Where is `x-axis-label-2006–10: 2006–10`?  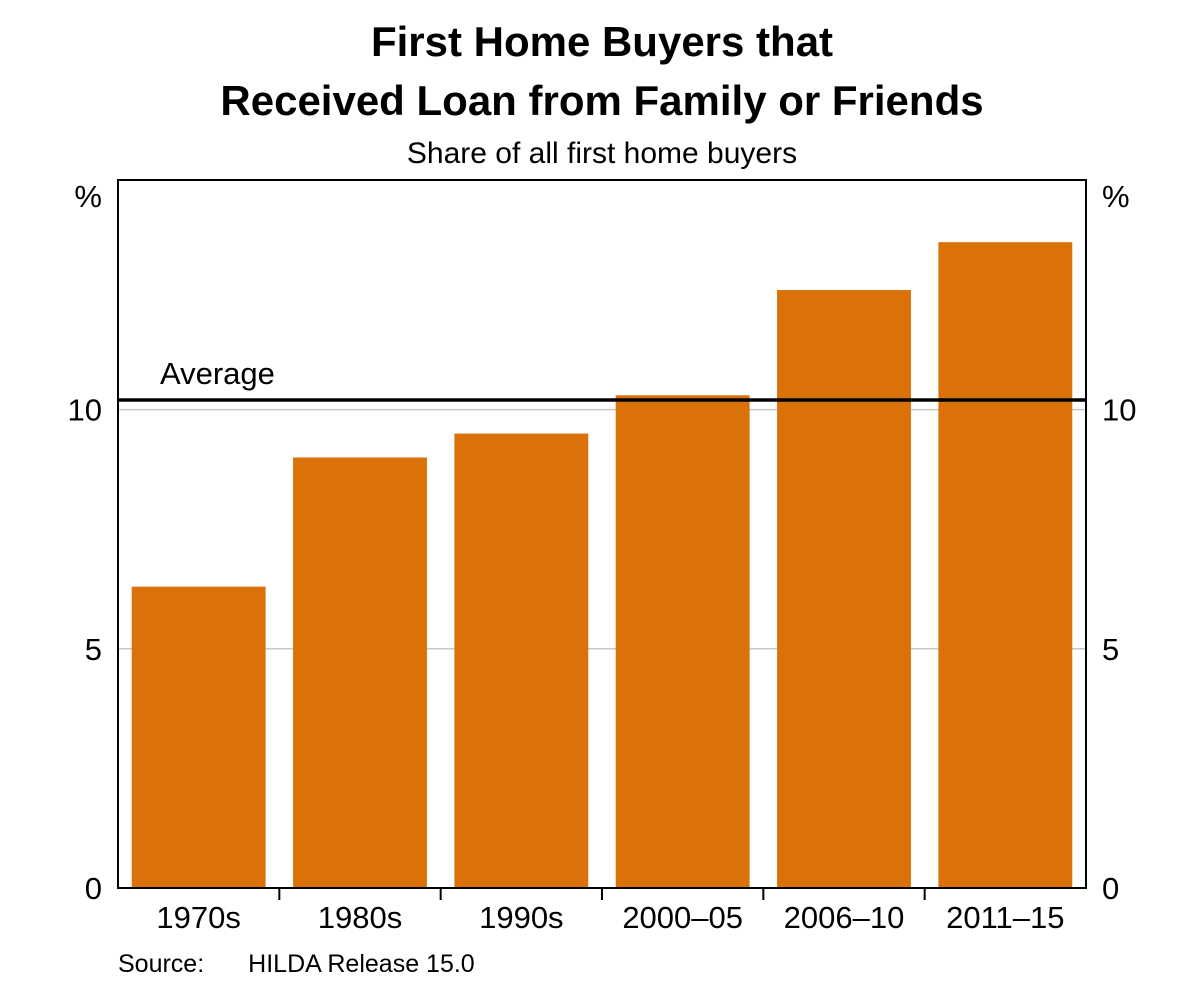 x-axis-label-2006–10: 2006–10 is located at coordinates (844, 917).